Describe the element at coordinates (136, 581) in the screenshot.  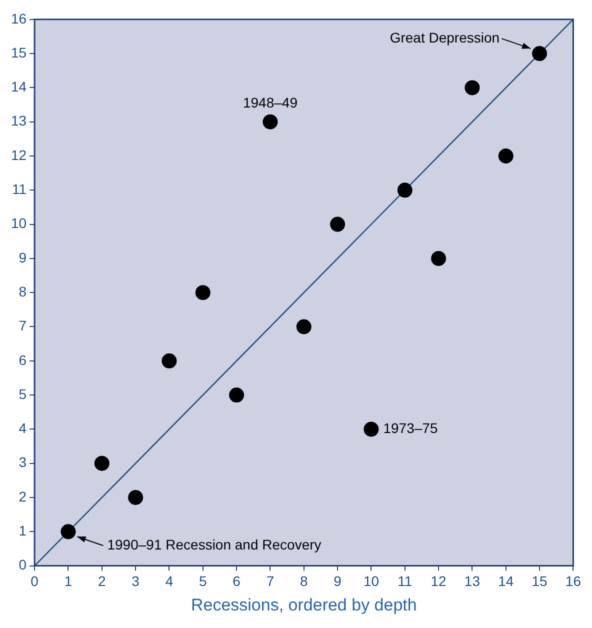
I see `x-tick-label: 3` at that location.